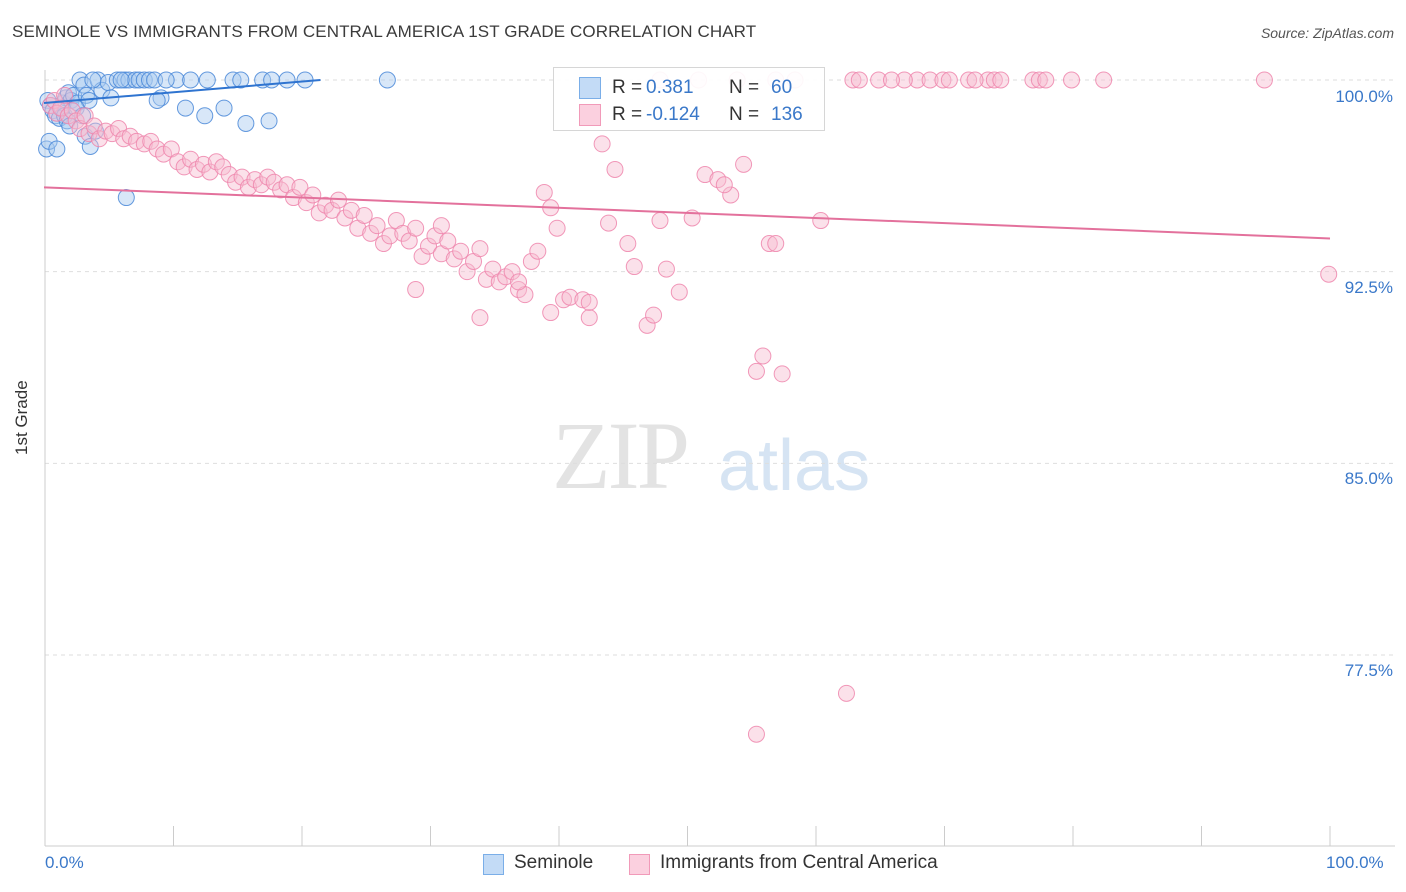  Describe the element at coordinates (554, 862) in the screenshot. I see `seminole-legend-label: Seminole` at that location.